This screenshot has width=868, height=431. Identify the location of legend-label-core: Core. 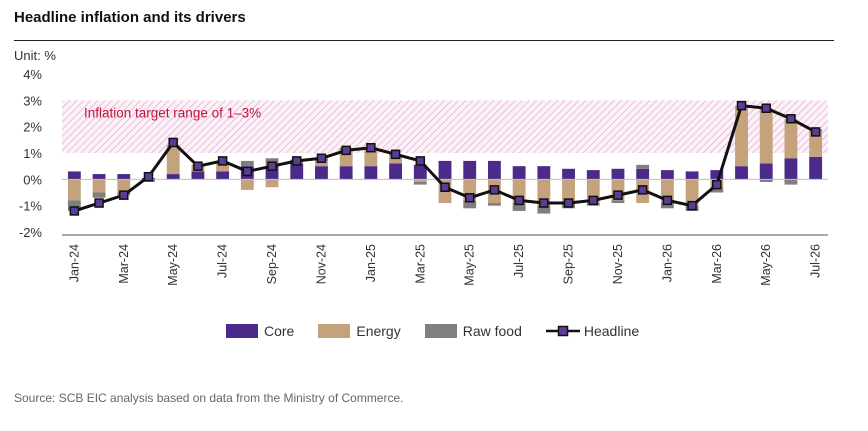
(279, 331).